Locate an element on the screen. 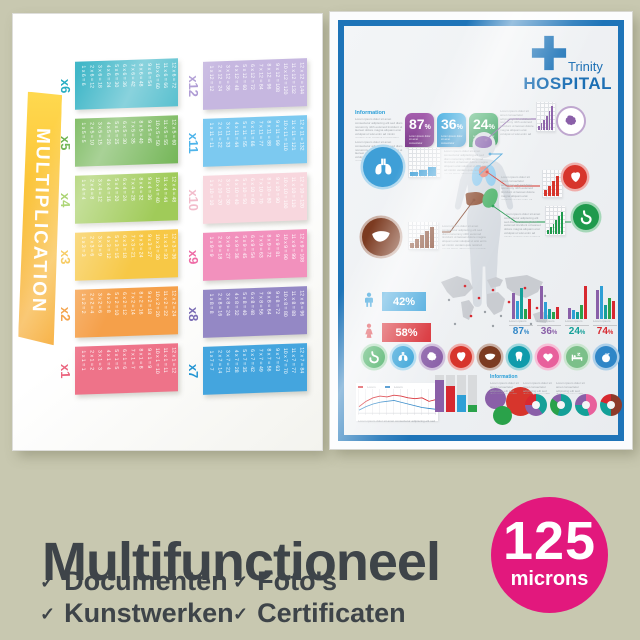  table-row: 3 x 1 = 3 is located at coordinates (99, 360).